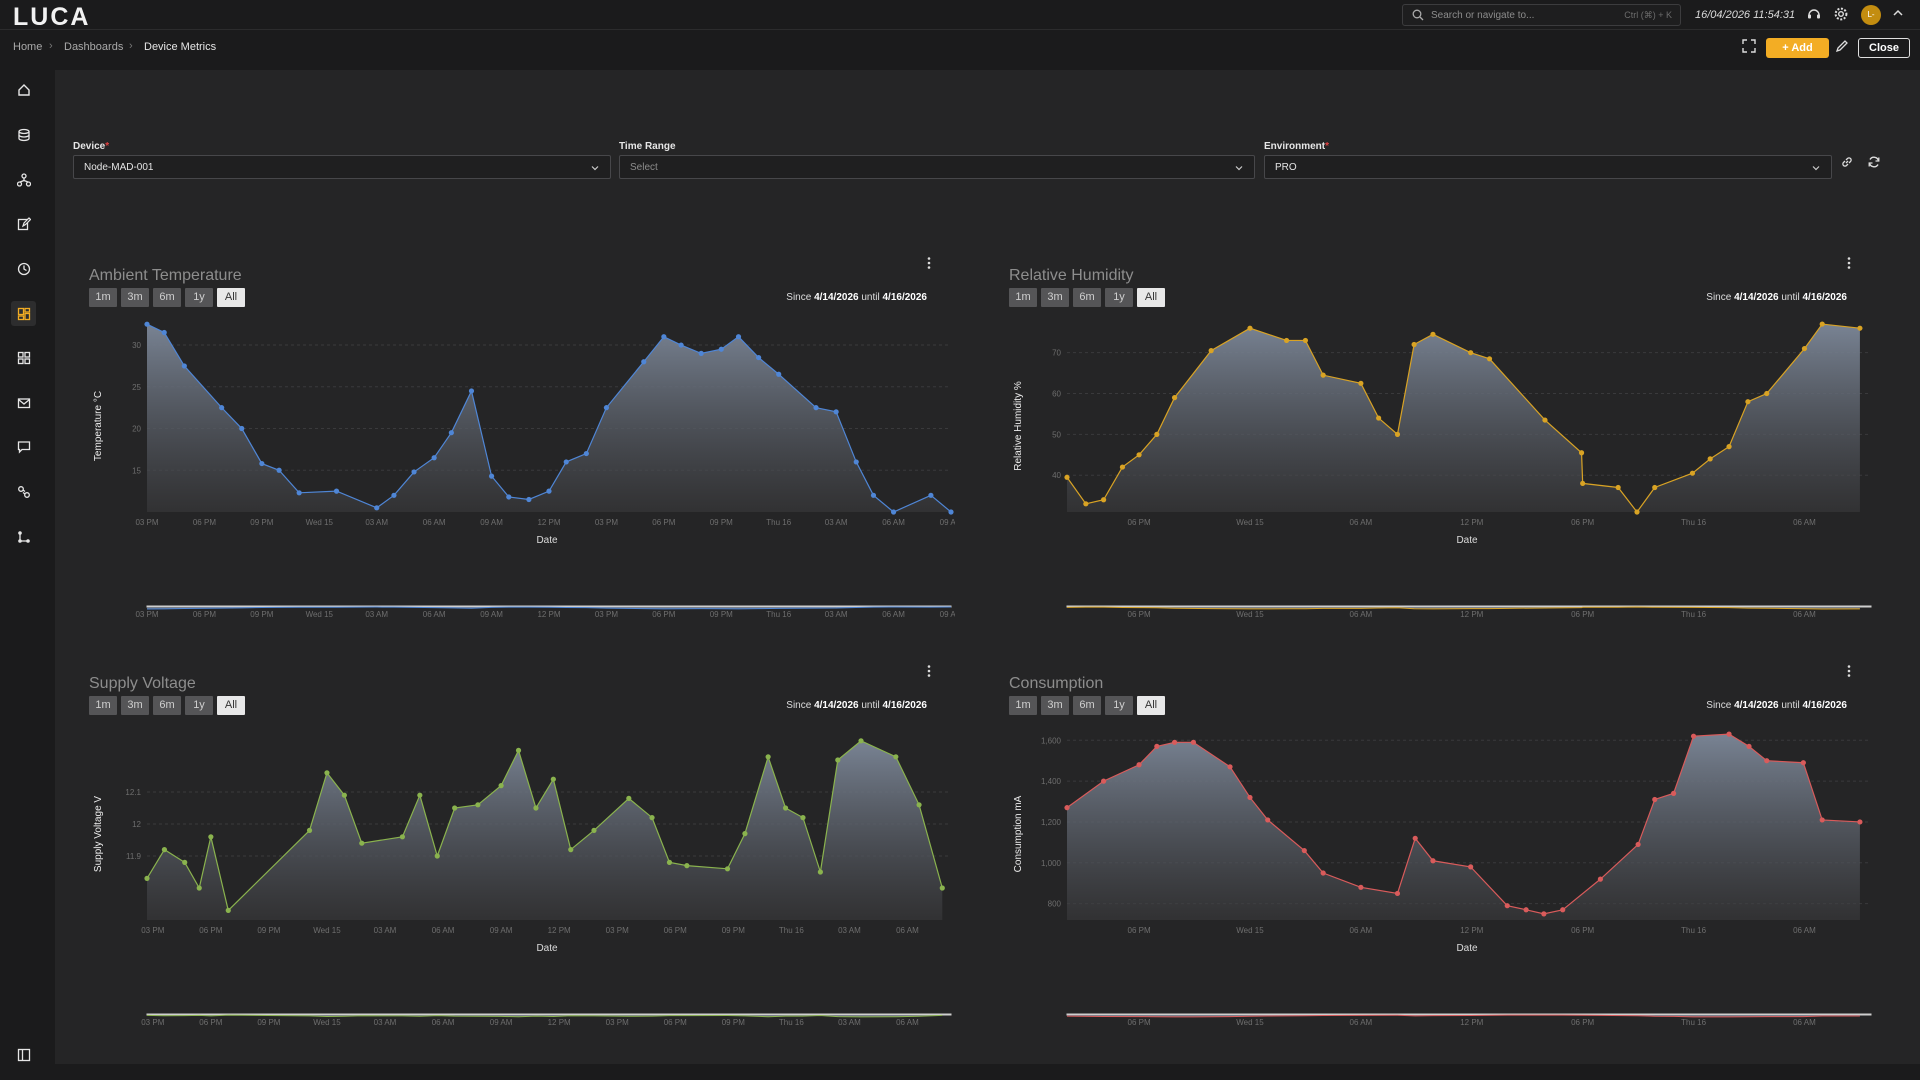 The height and width of the screenshot is (1080, 1920). I want to click on chevron-up-icon, so click(1900, 15).